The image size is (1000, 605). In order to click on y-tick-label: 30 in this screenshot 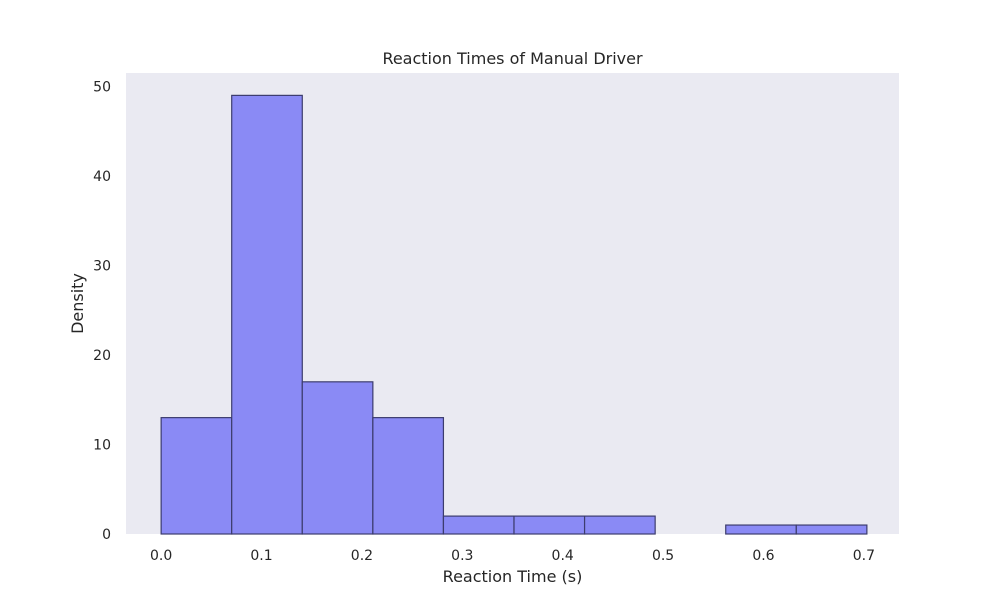, I will do `click(102, 266)`.